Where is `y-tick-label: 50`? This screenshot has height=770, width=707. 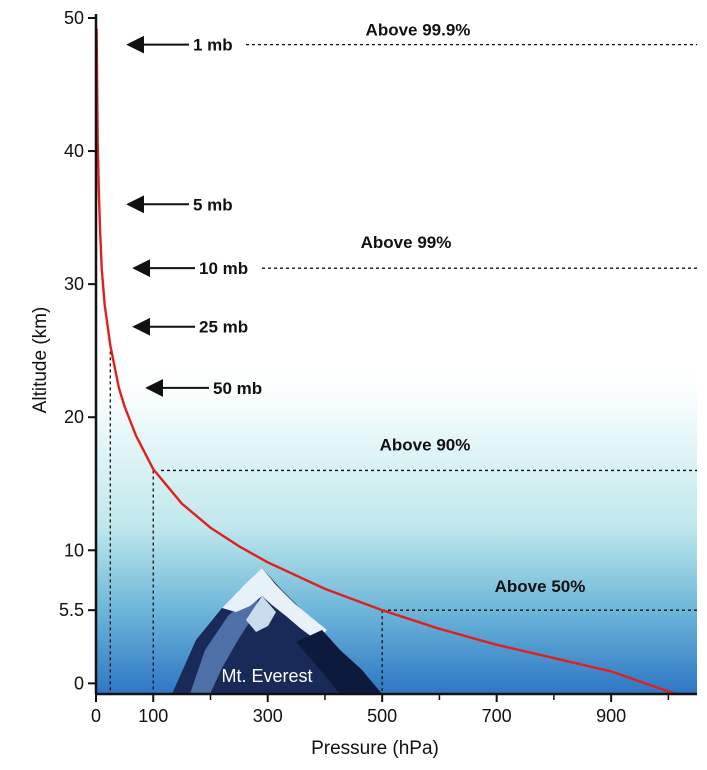 y-tick-label: 50 is located at coordinates (74, 18).